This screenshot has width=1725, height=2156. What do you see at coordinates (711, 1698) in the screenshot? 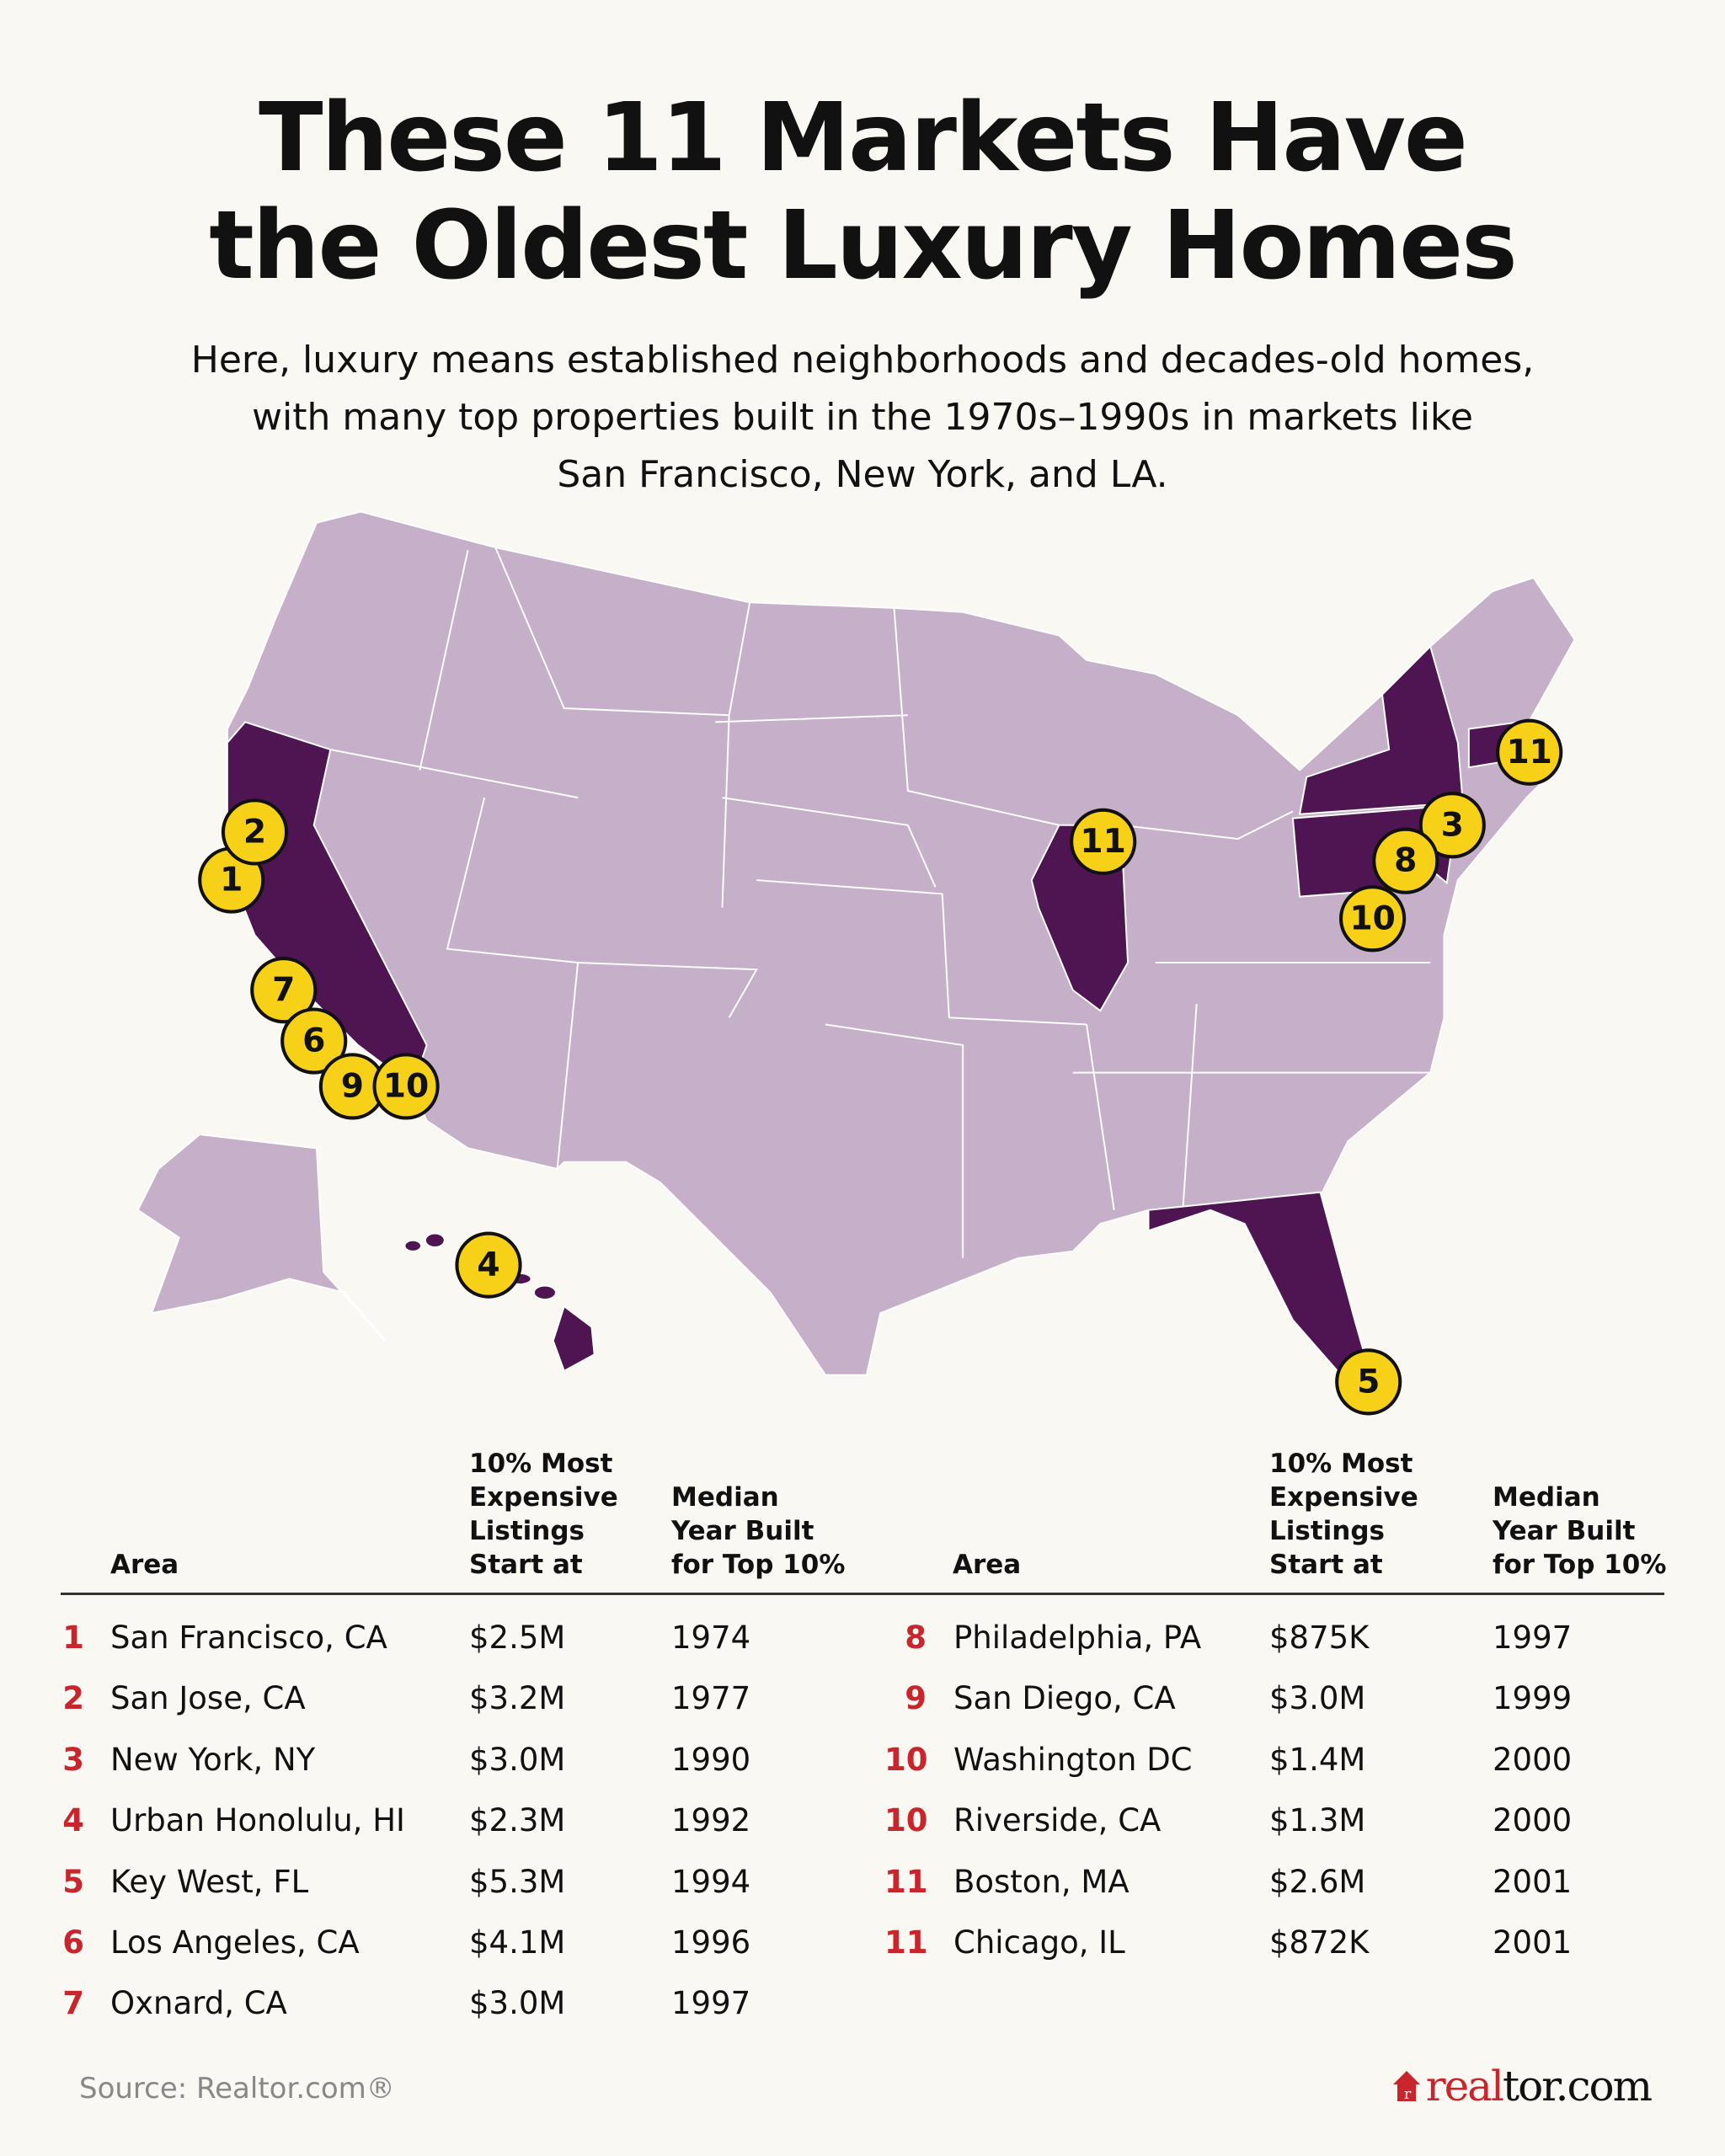
I see `row-year: 1977` at bounding box center [711, 1698].